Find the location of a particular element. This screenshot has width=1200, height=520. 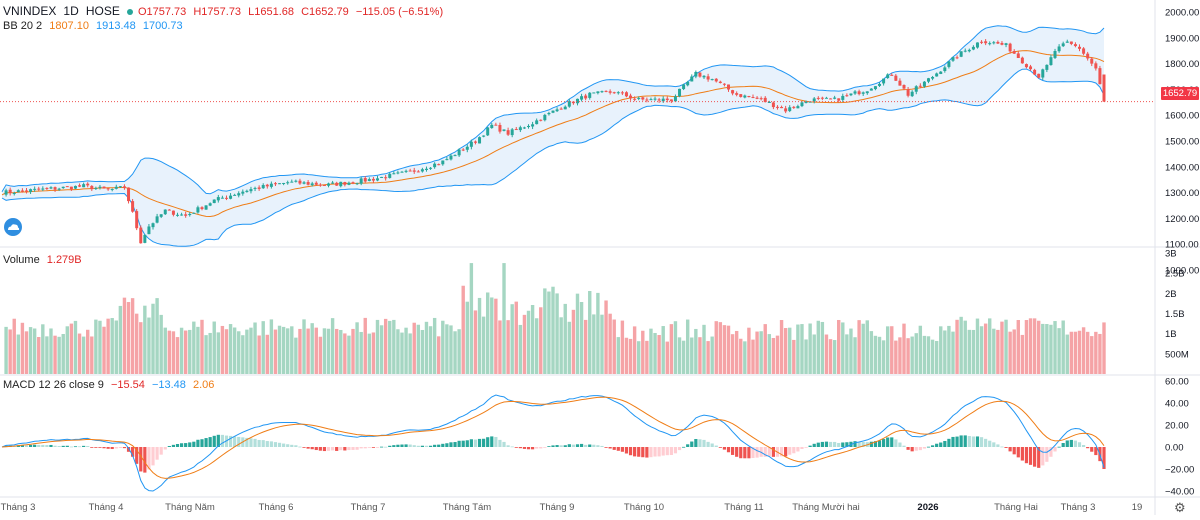

price-axis-label: 1200.00 is located at coordinates (1182, 219).